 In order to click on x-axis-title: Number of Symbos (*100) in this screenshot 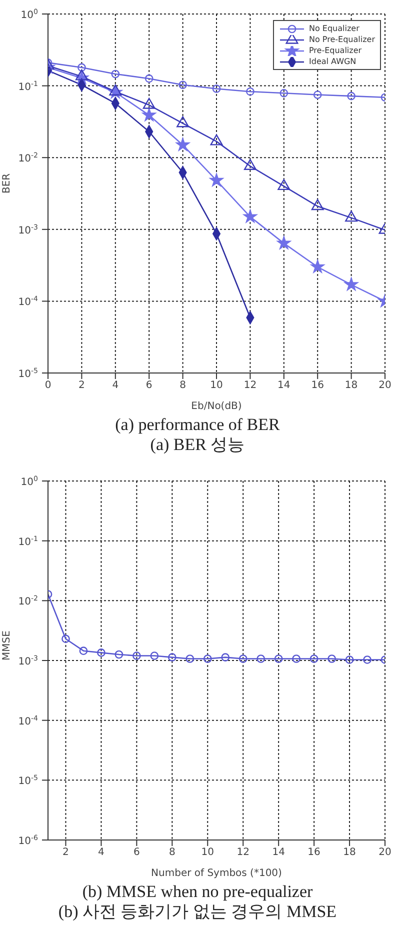, I will do `click(216, 873)`.